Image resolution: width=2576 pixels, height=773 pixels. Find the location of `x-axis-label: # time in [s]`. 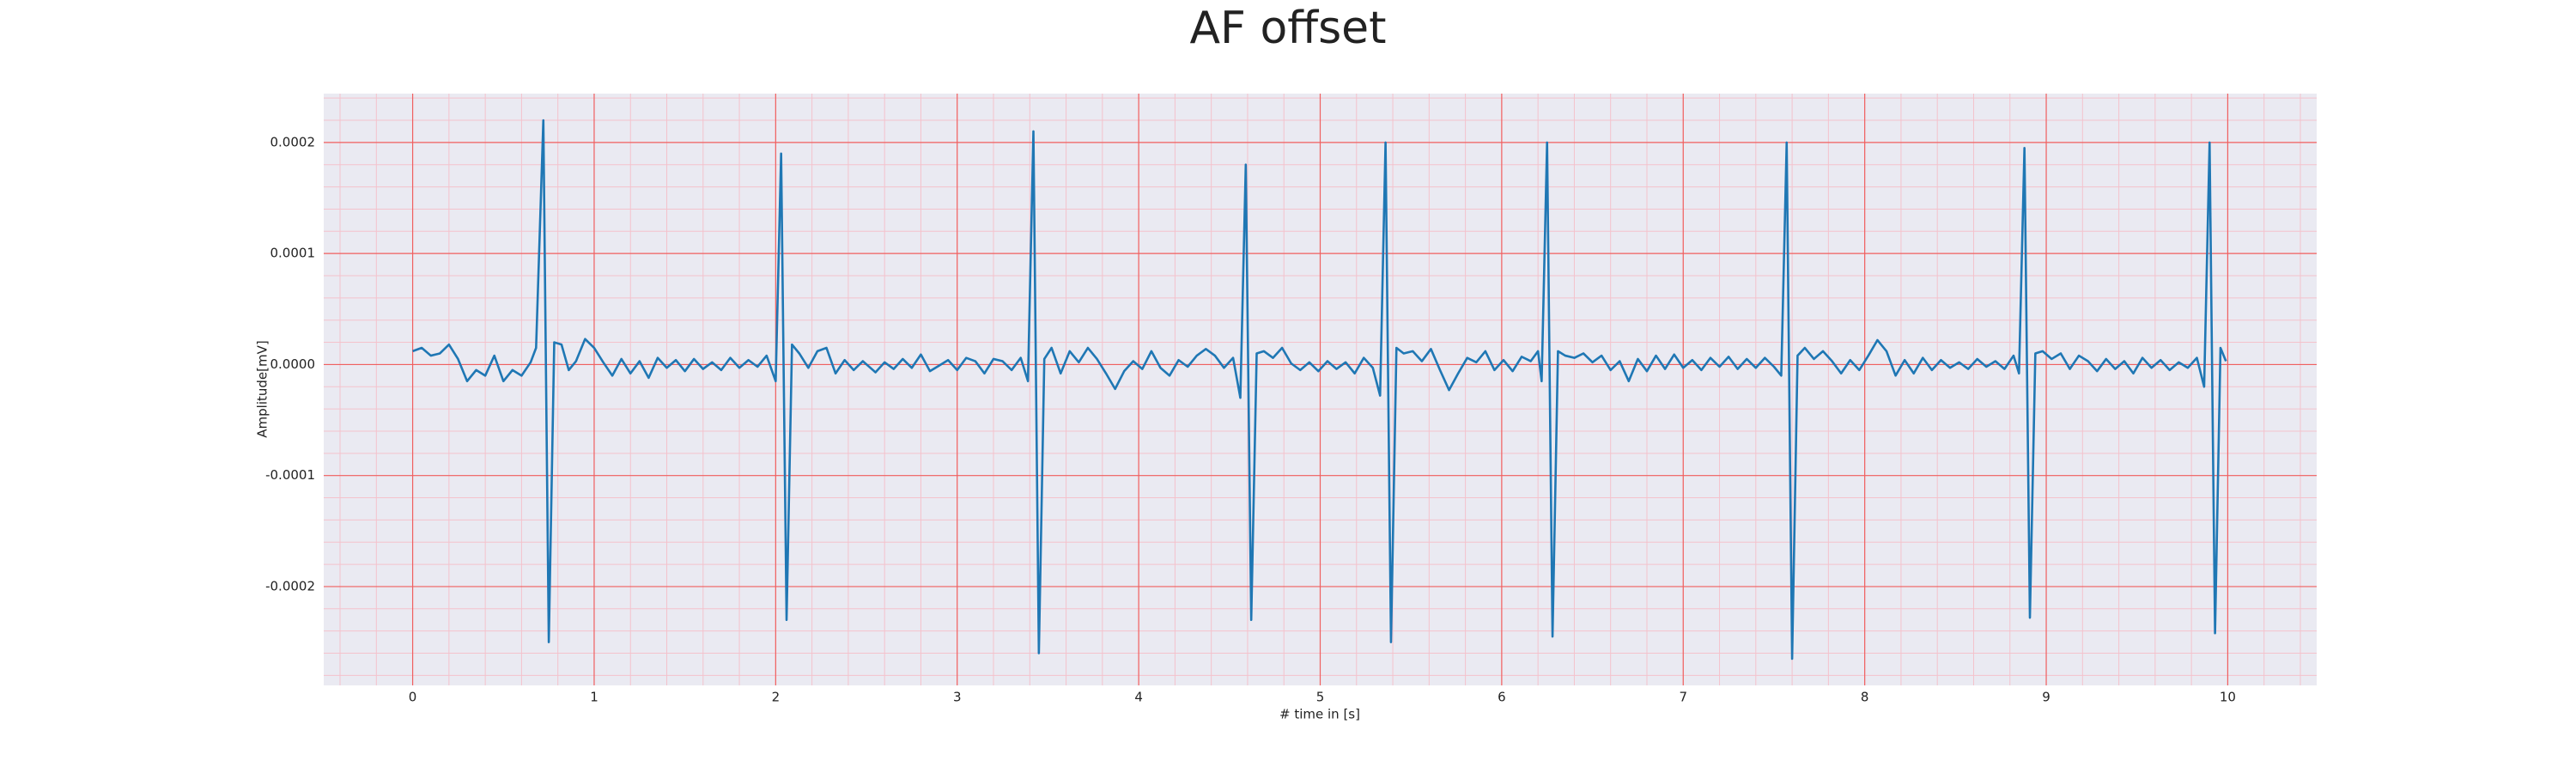

x-axis-label: # time in [s] is located at coordinates (1319, 714).